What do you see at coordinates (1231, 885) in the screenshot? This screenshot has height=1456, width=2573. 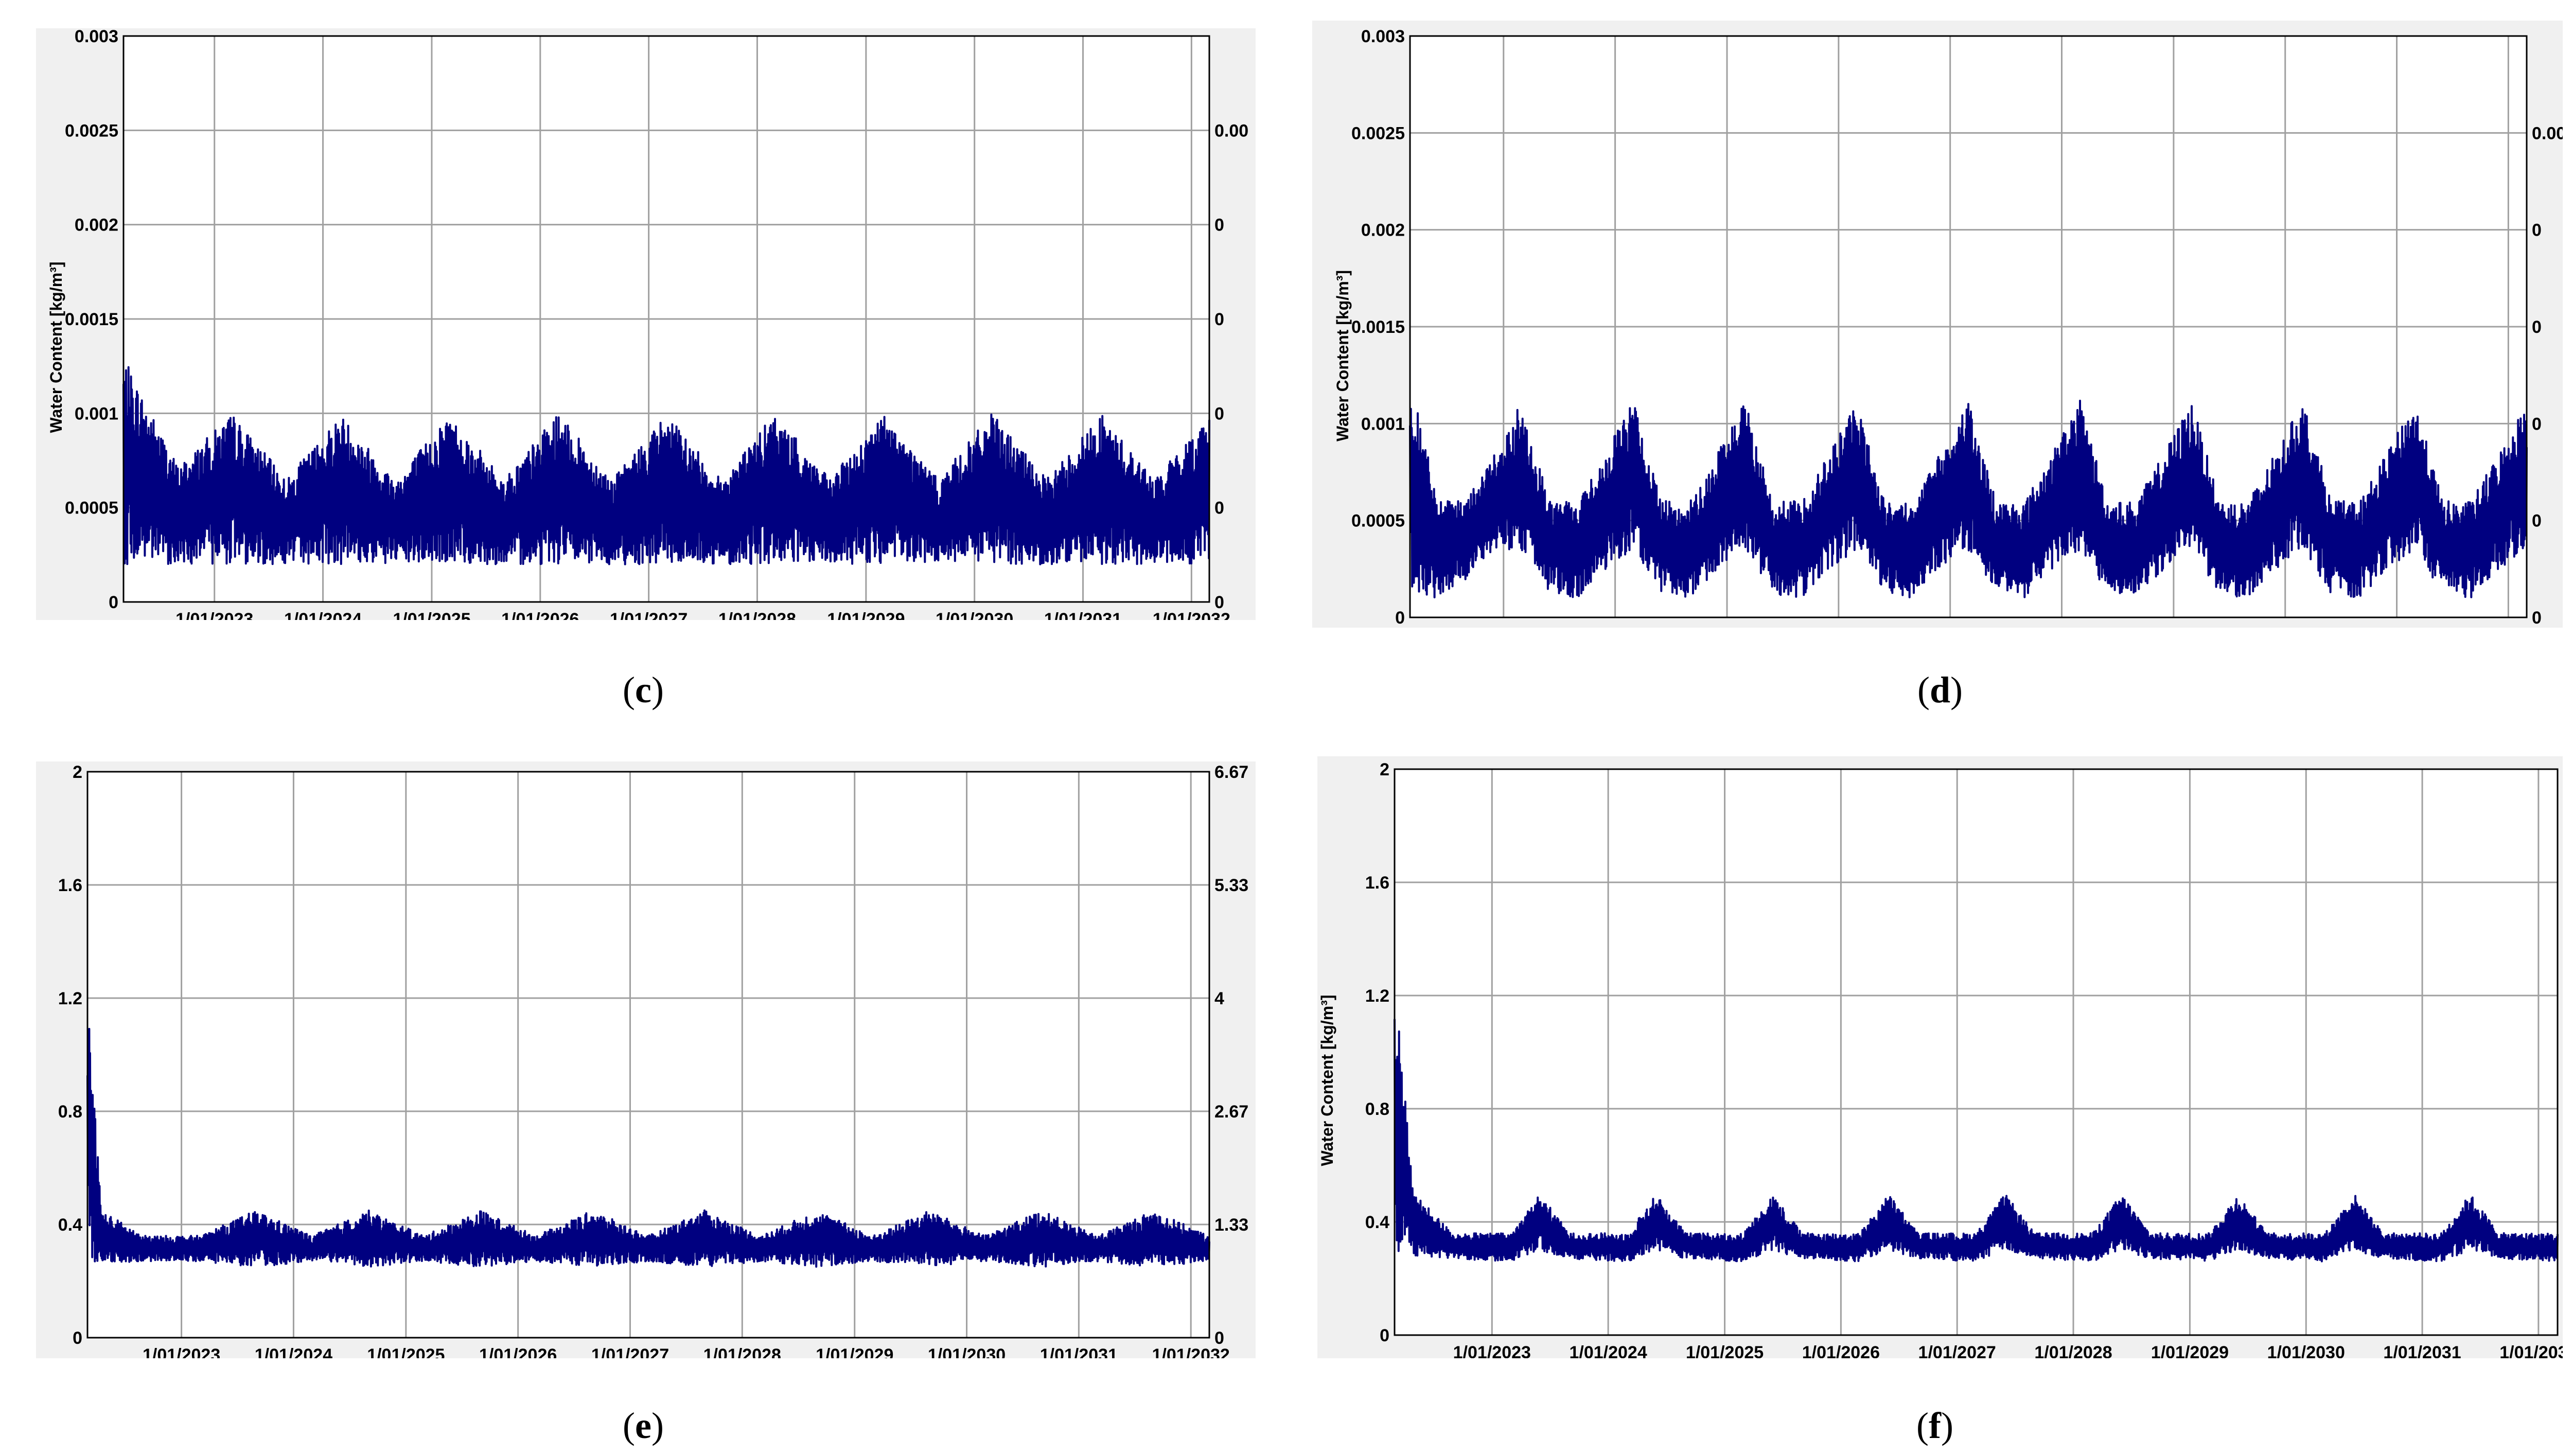 I see `y2-tick-label: 5.33` at bounding box center [1231, 885].